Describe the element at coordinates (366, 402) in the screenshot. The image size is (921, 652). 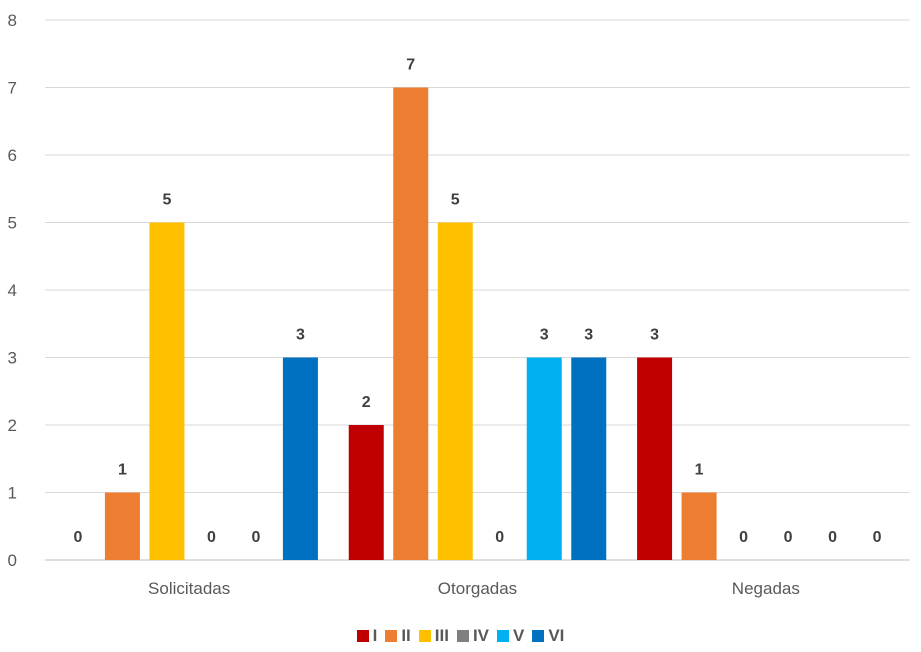
I see `data-label: 2` at that location.